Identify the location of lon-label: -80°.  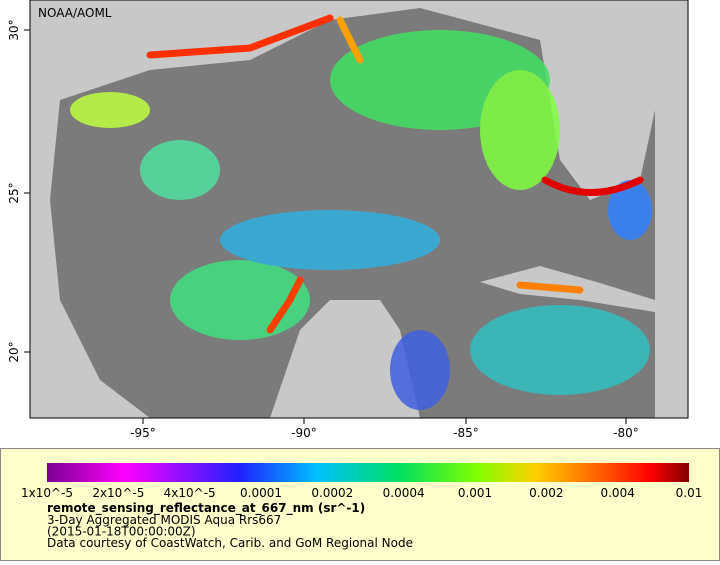
(626, 433).